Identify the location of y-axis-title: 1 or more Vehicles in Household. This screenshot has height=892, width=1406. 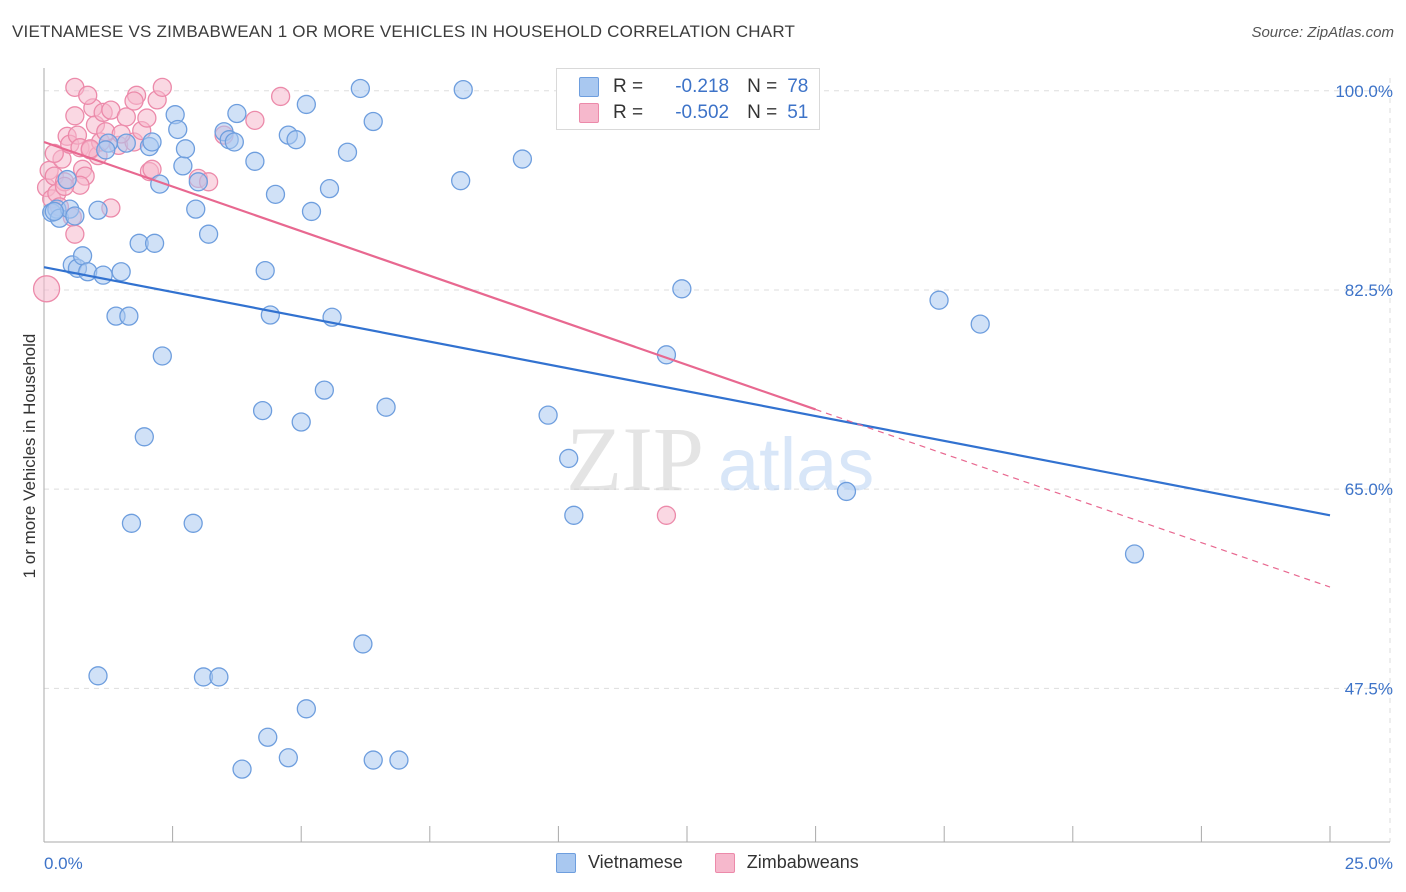
(29, 456).